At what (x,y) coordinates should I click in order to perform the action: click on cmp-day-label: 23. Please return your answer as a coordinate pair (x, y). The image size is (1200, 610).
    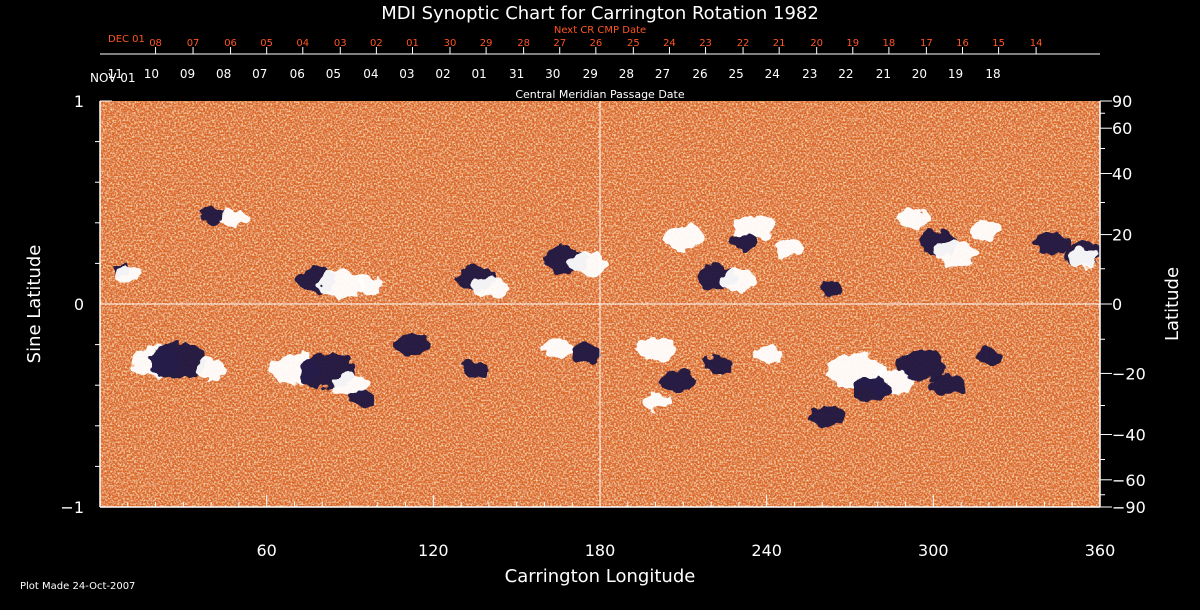
    Looking at the image, I should click on (809, 74).